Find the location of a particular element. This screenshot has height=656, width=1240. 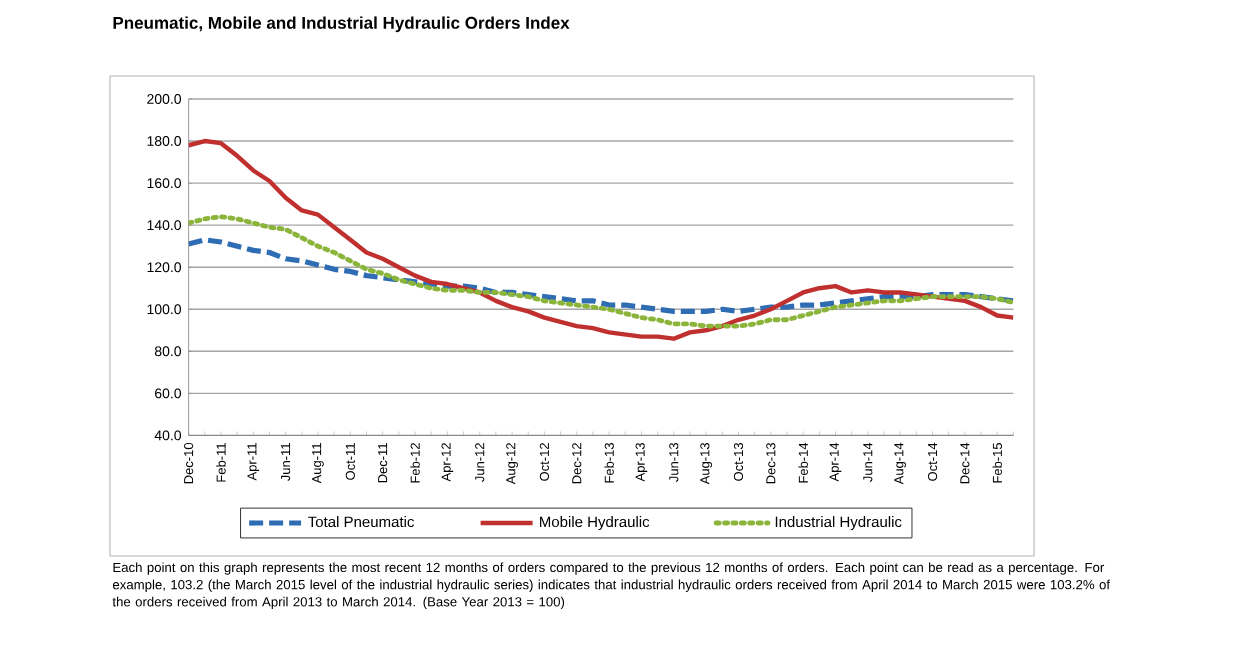

chart-title: Pneumatic, Mobile and Industrial Hydraulic Orders Index is located at coordinates (341, 24).